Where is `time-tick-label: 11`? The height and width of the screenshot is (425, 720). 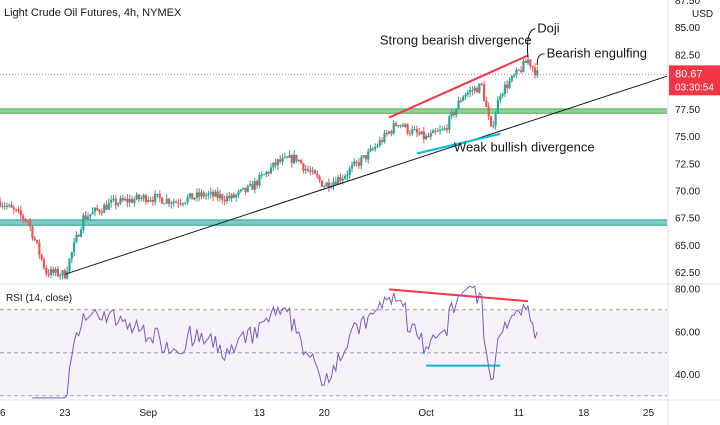
time-tick-label: 11 is located at coordinates (519, 413).